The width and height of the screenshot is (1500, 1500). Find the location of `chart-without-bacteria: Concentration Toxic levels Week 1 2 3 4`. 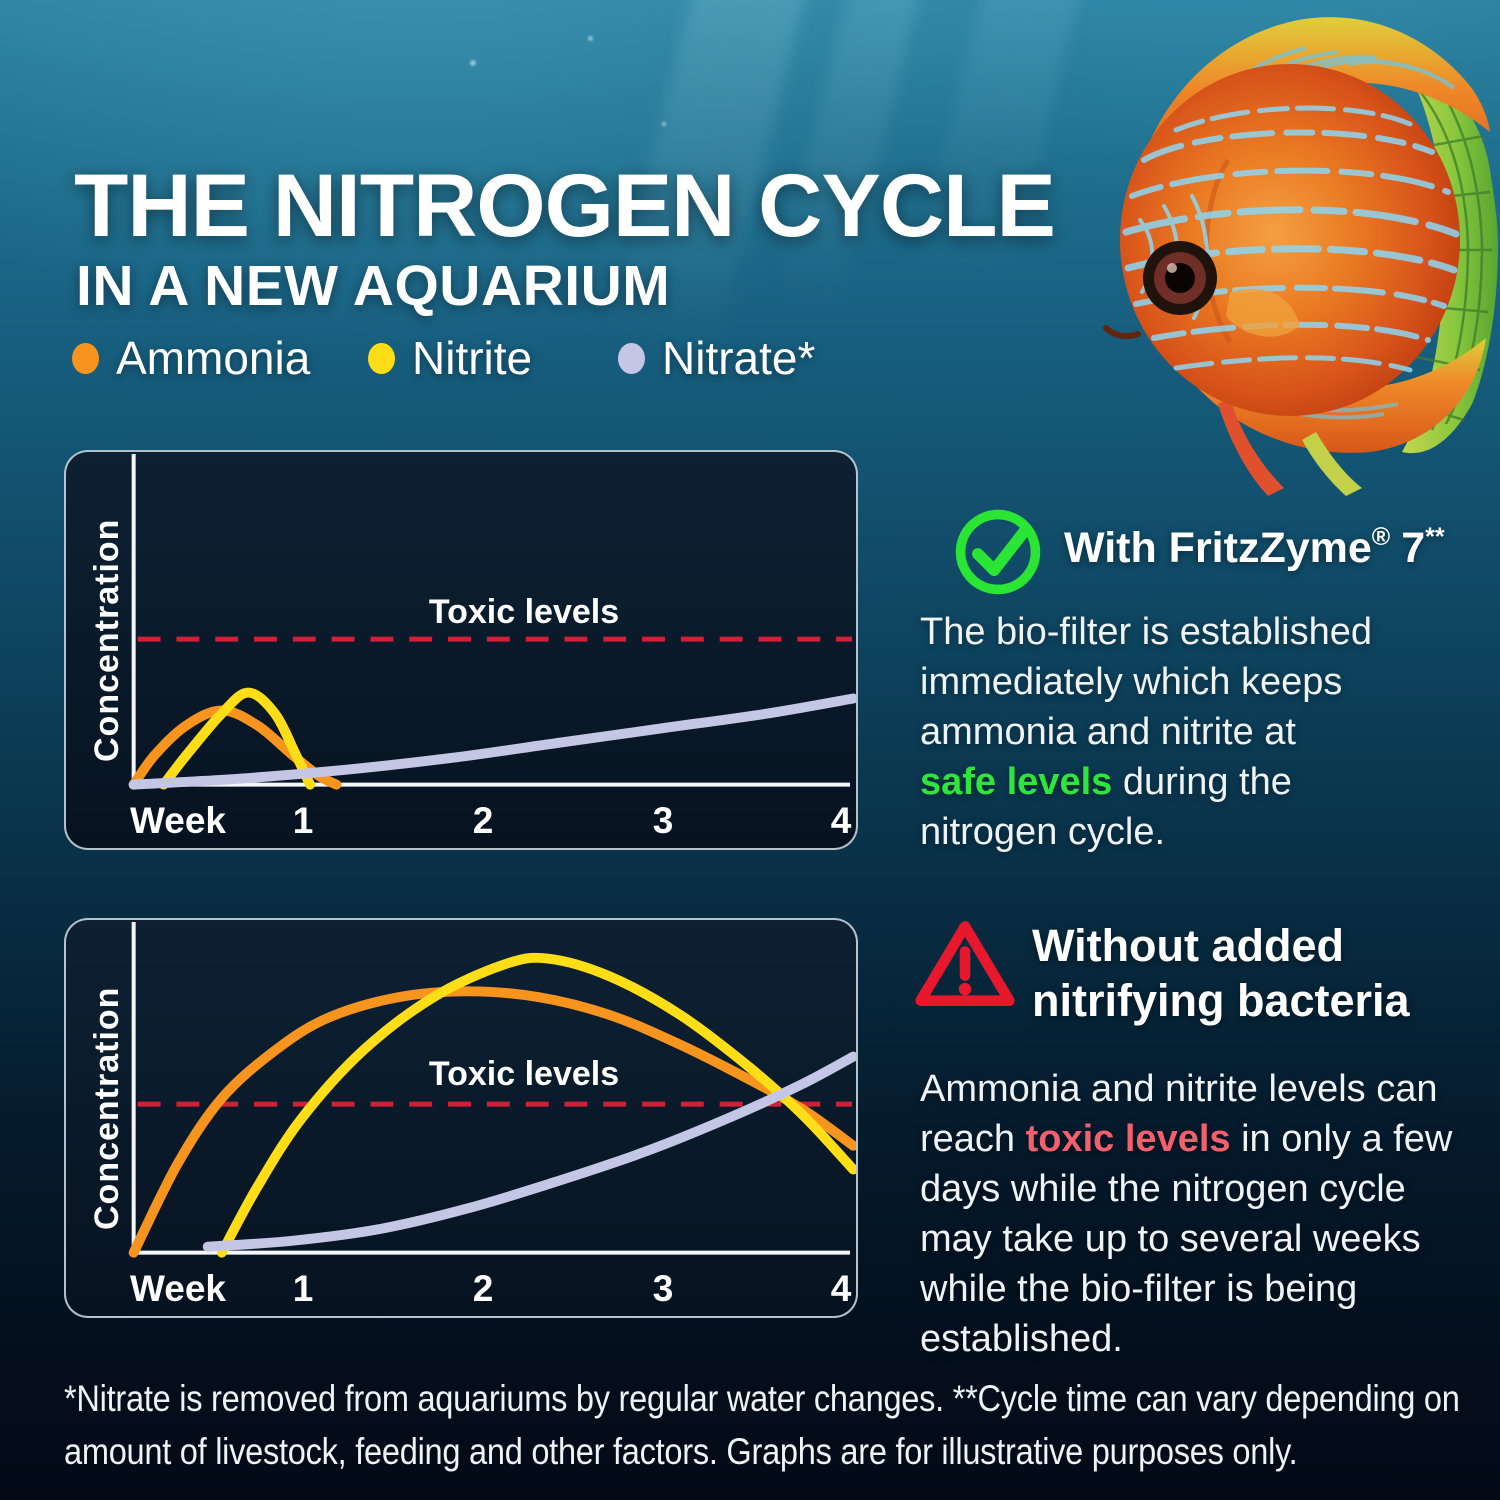

chart-without-bacteria: Concentration Toxic levels Week 1 2 3 4 is located at coordinates (461, 1118).